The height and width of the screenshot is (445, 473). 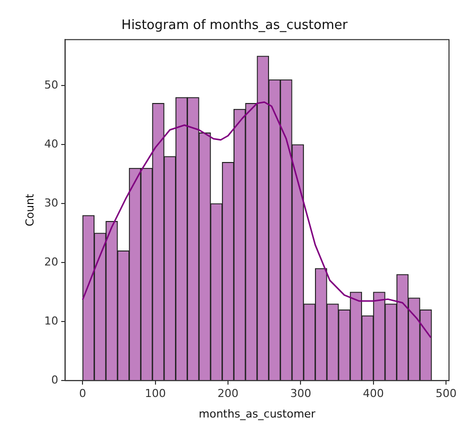 I want to click on y-tick-label: 20, so click(x=51, y=261).